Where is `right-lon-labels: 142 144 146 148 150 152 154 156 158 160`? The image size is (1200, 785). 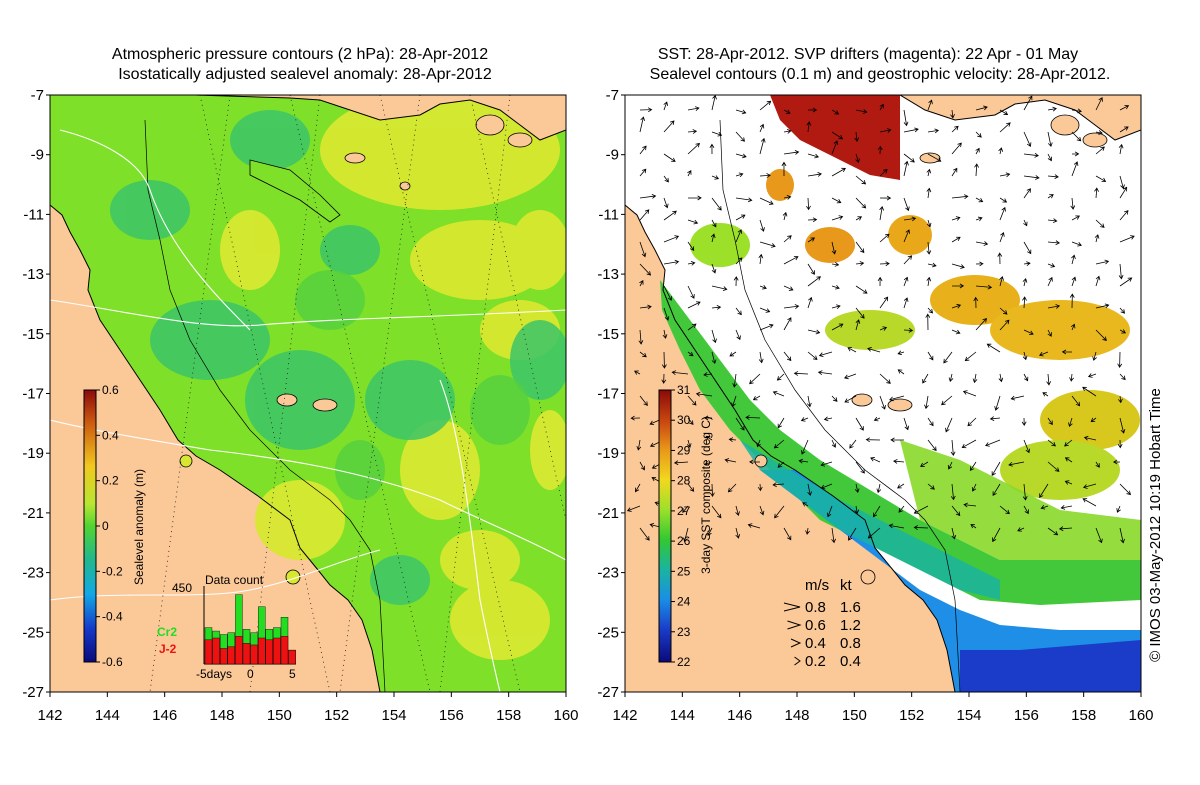 right-lon-labels: 142 144 146 148 150 152 154 156 158 160 is located at coordinates (883, 708).